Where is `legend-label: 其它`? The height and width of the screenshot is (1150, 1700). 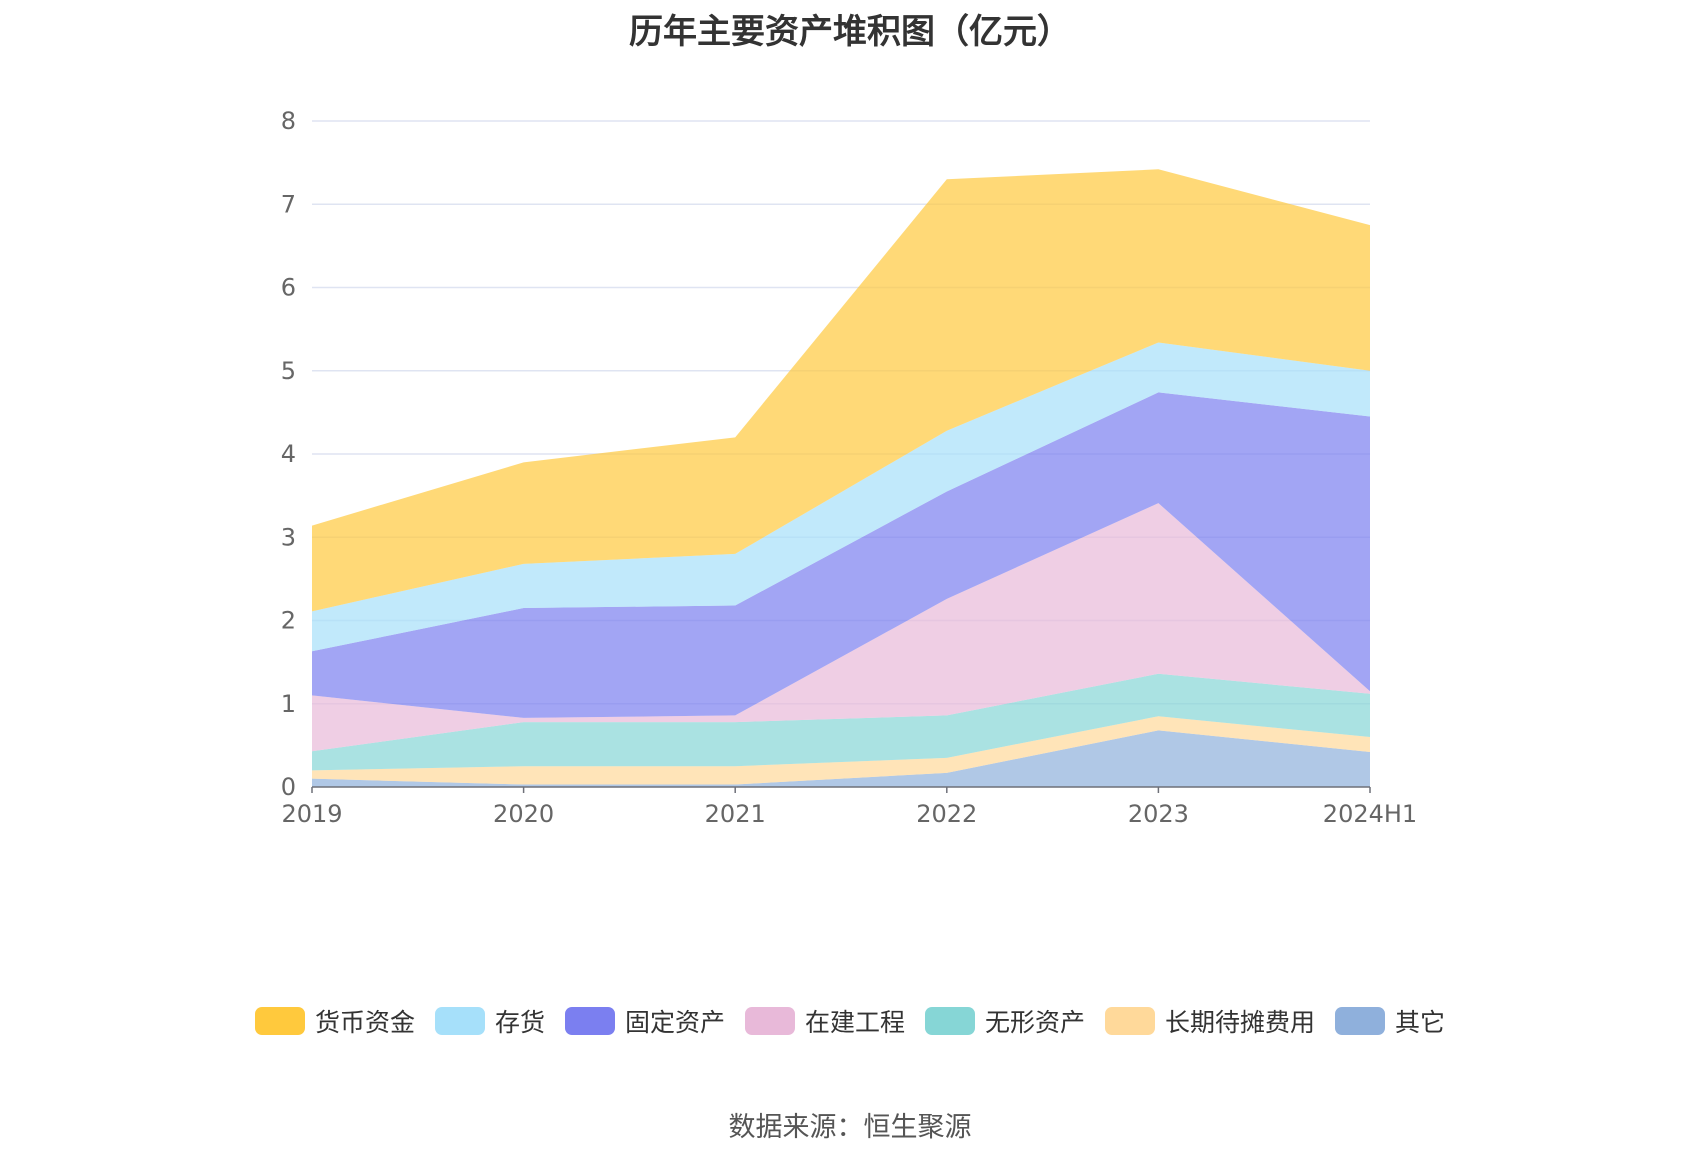 legend-label: 其它 is located at coordinates (1420, 1022).